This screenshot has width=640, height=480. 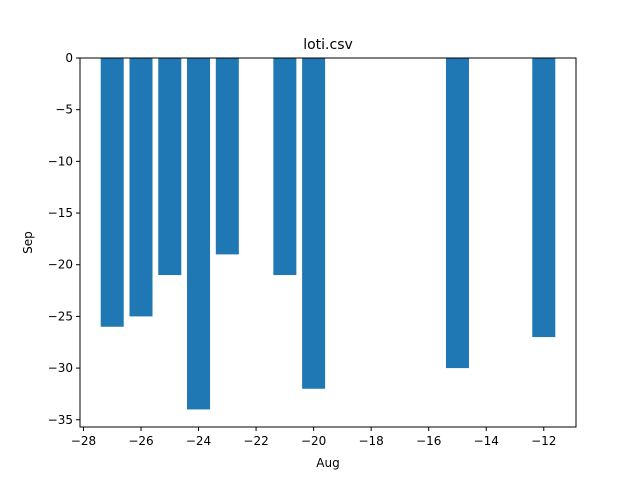 I want to click on y-tick-label: −30, so click(x=60, y=368).